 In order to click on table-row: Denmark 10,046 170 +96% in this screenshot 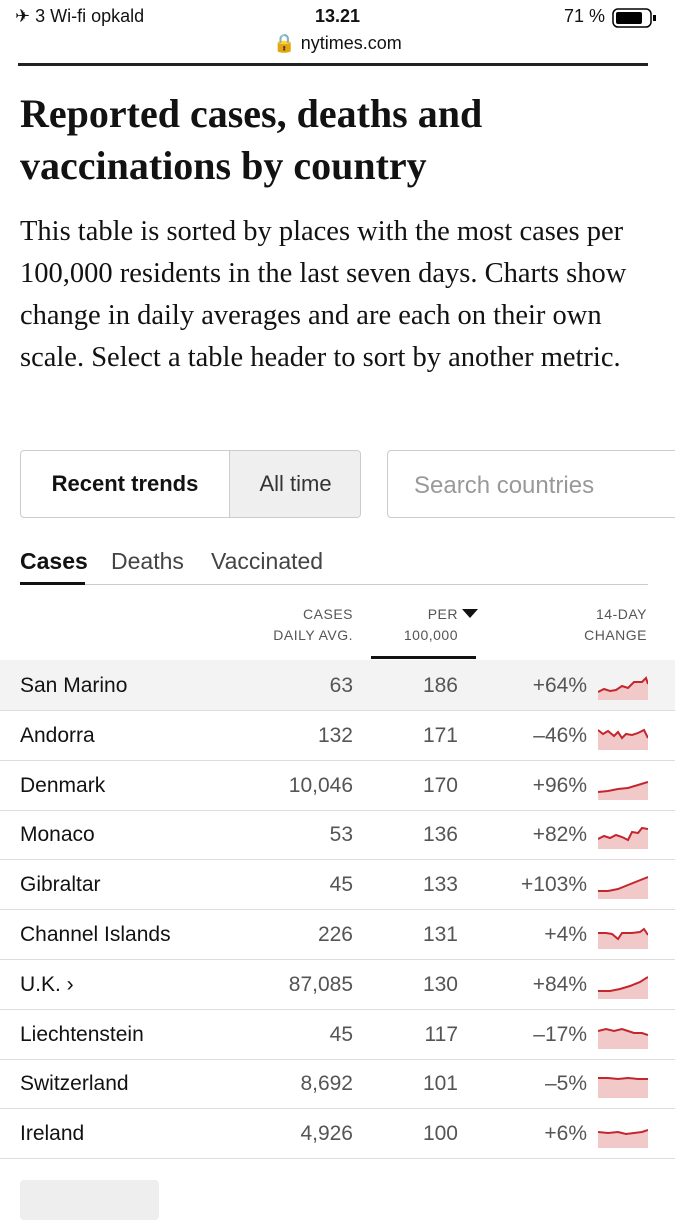, I will do `click(337, 785)`.